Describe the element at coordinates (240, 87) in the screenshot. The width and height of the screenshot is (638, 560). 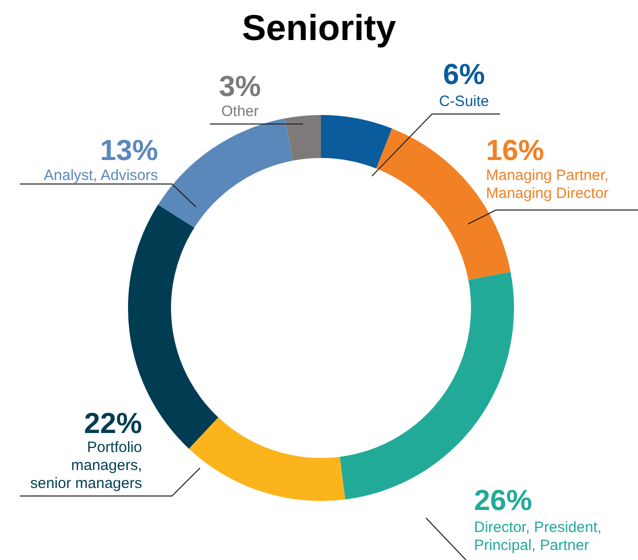
I see `data-label: 3%` at that location.